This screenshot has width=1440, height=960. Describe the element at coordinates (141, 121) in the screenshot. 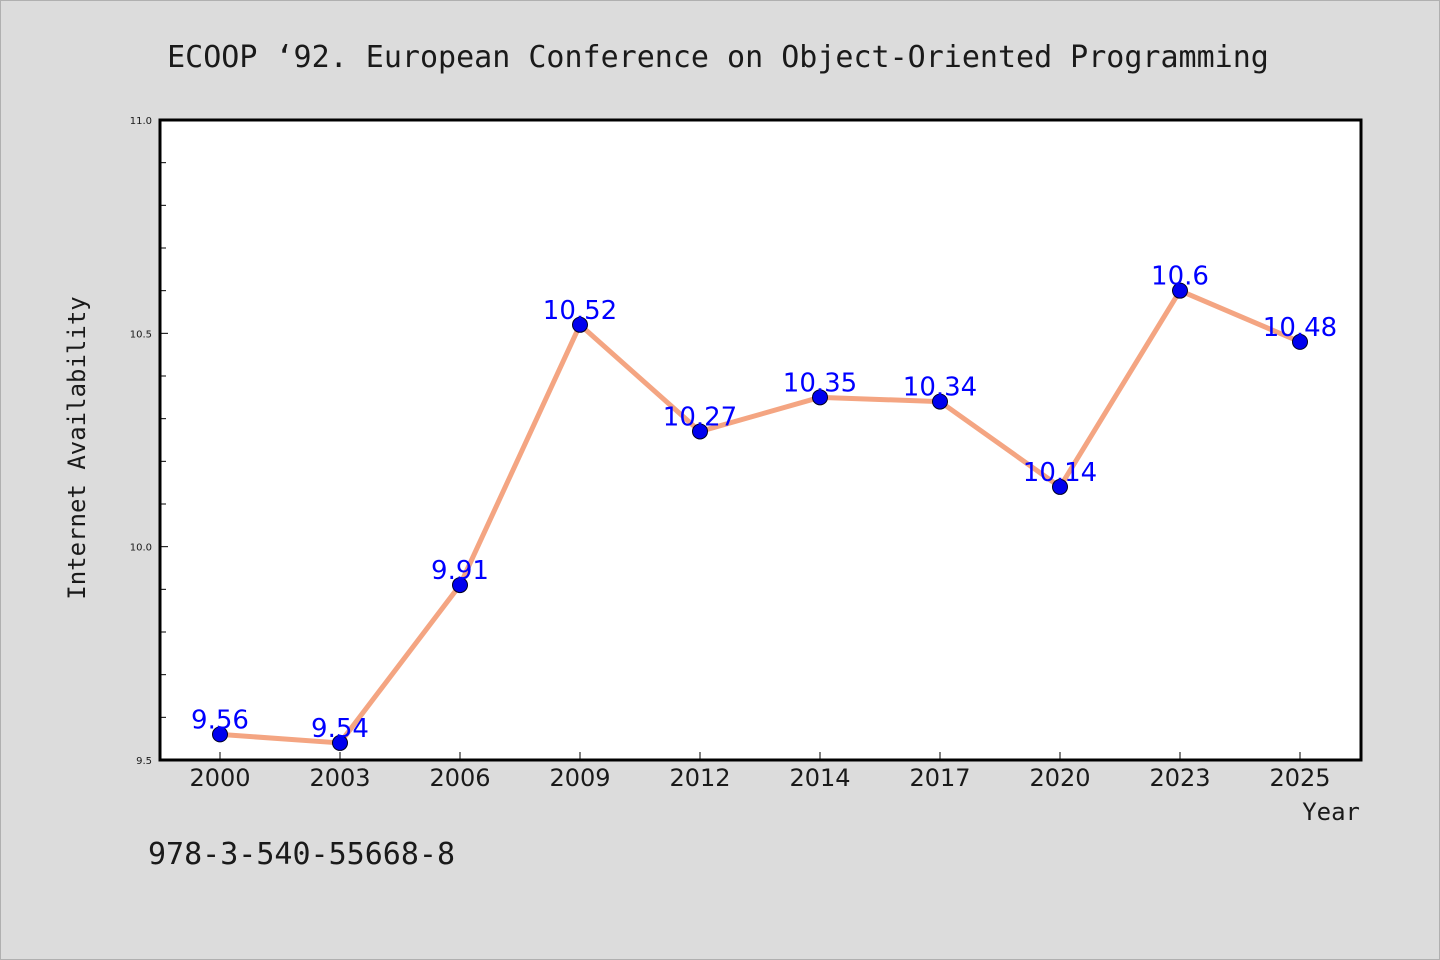

I see `y-tick-label: 11.0` at that location.